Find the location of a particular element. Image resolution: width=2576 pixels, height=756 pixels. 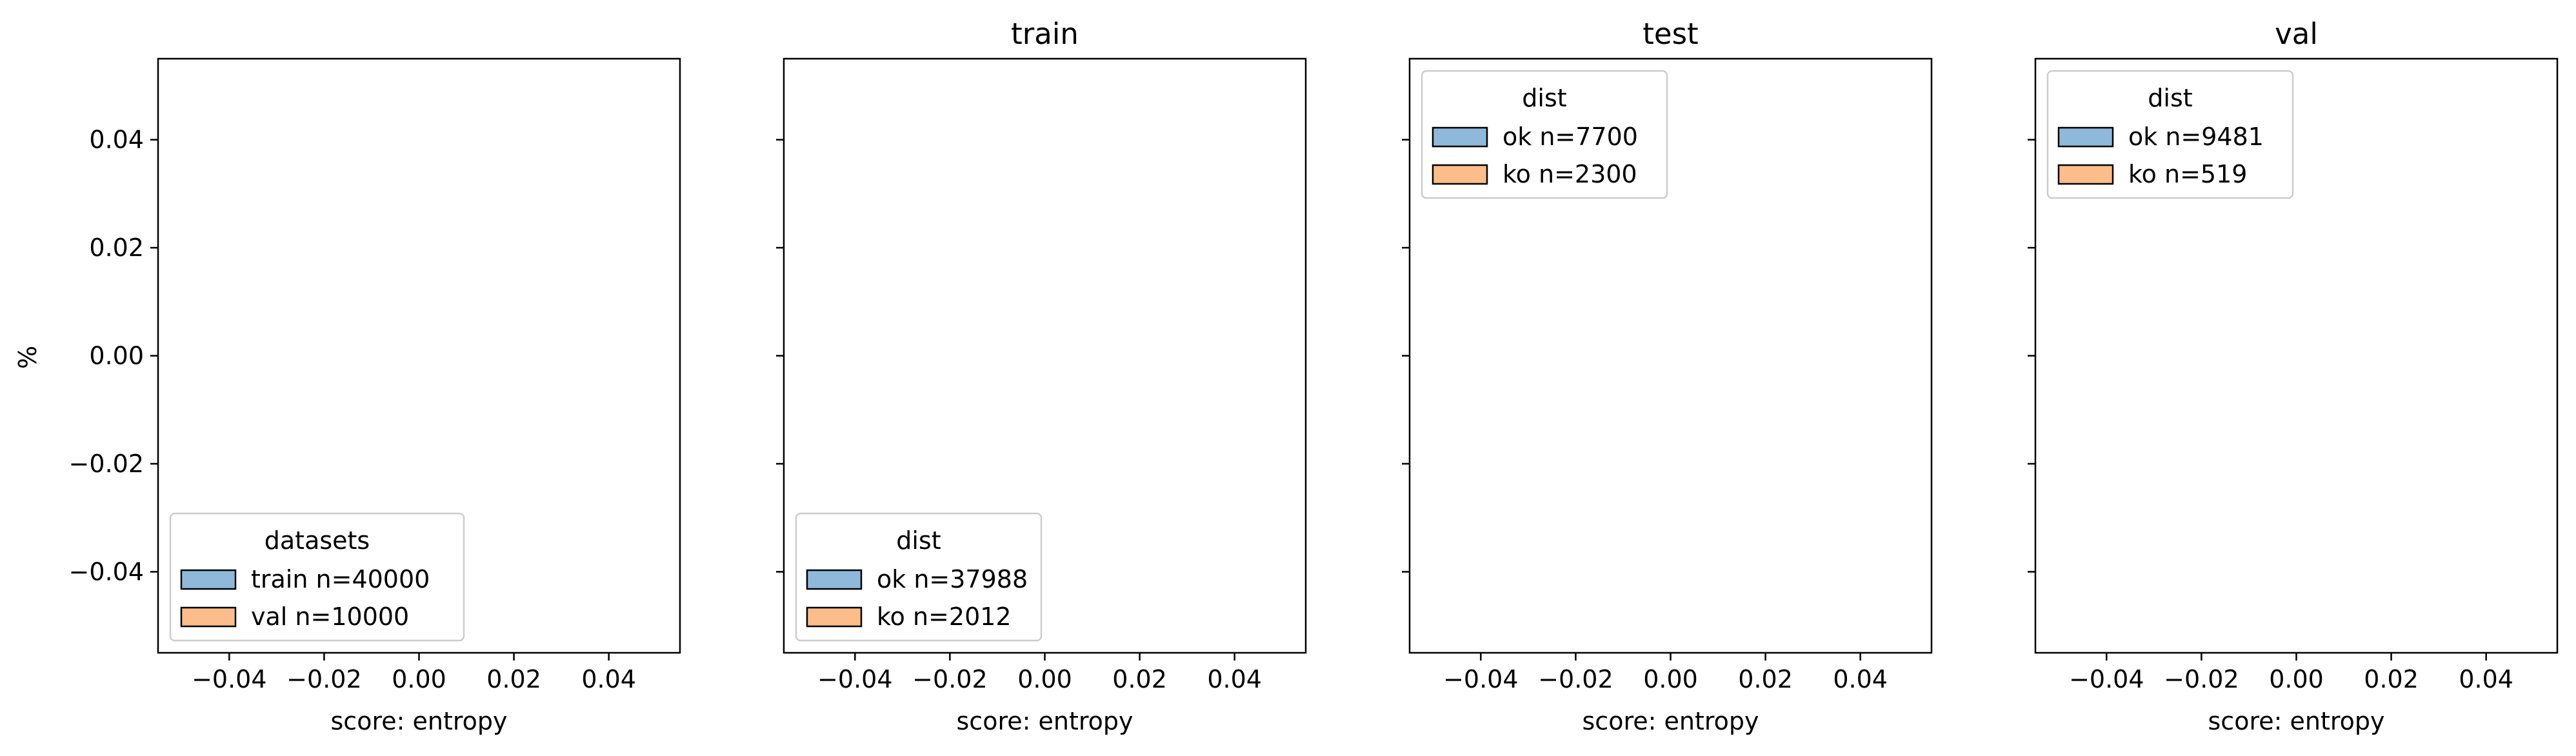

legend: dist ok n=7700 ko n=2300 is located at coordinates (1544, 134).